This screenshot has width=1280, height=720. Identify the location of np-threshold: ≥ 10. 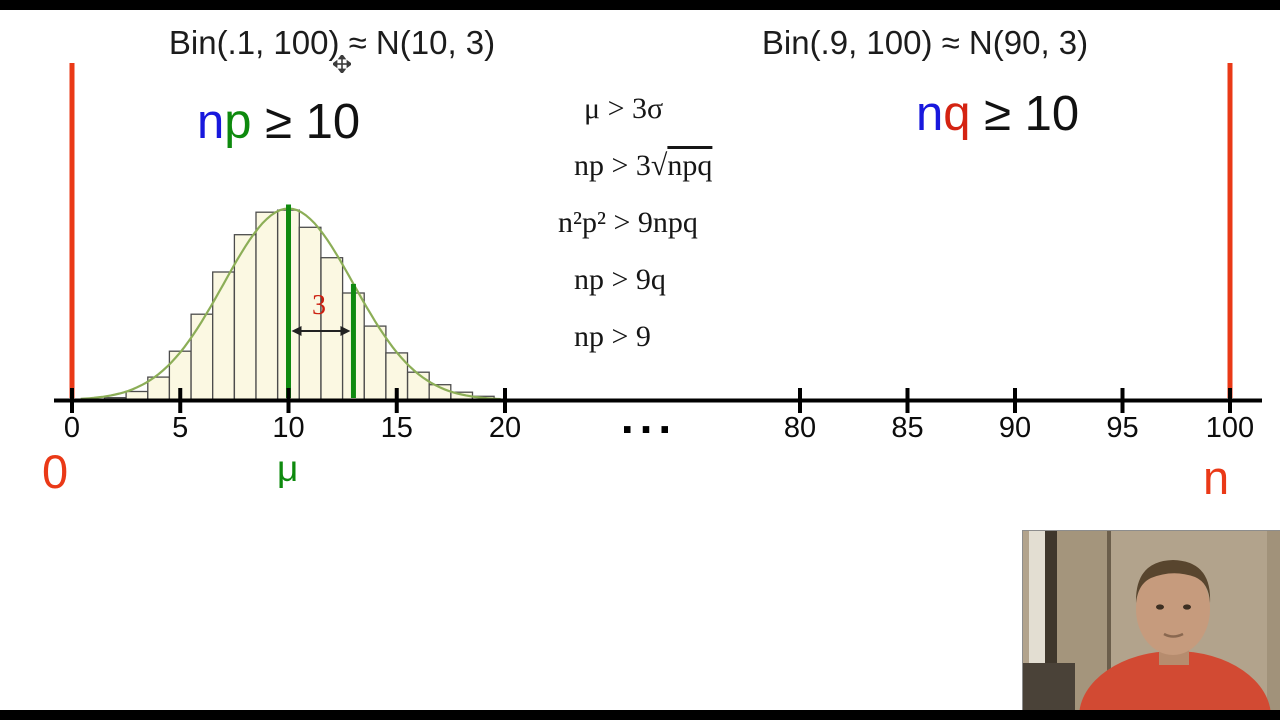
(306, 122).